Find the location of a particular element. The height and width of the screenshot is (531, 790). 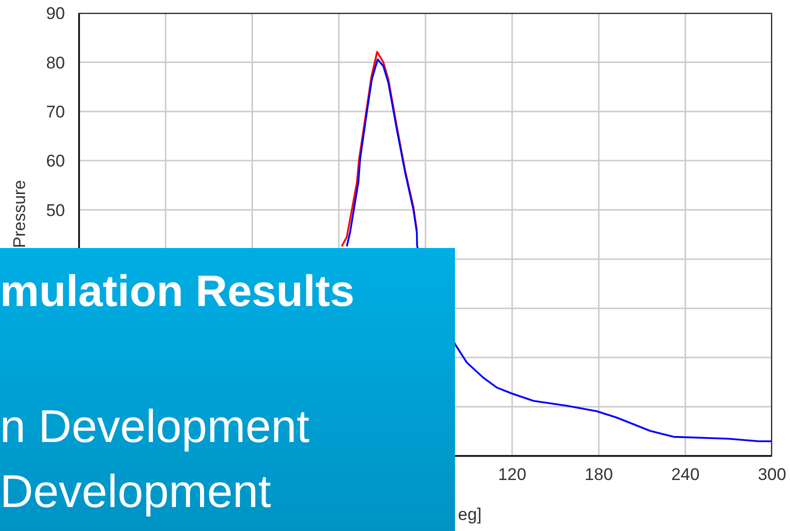

y-tick-label: 70 is located at coordinates (55, 112).